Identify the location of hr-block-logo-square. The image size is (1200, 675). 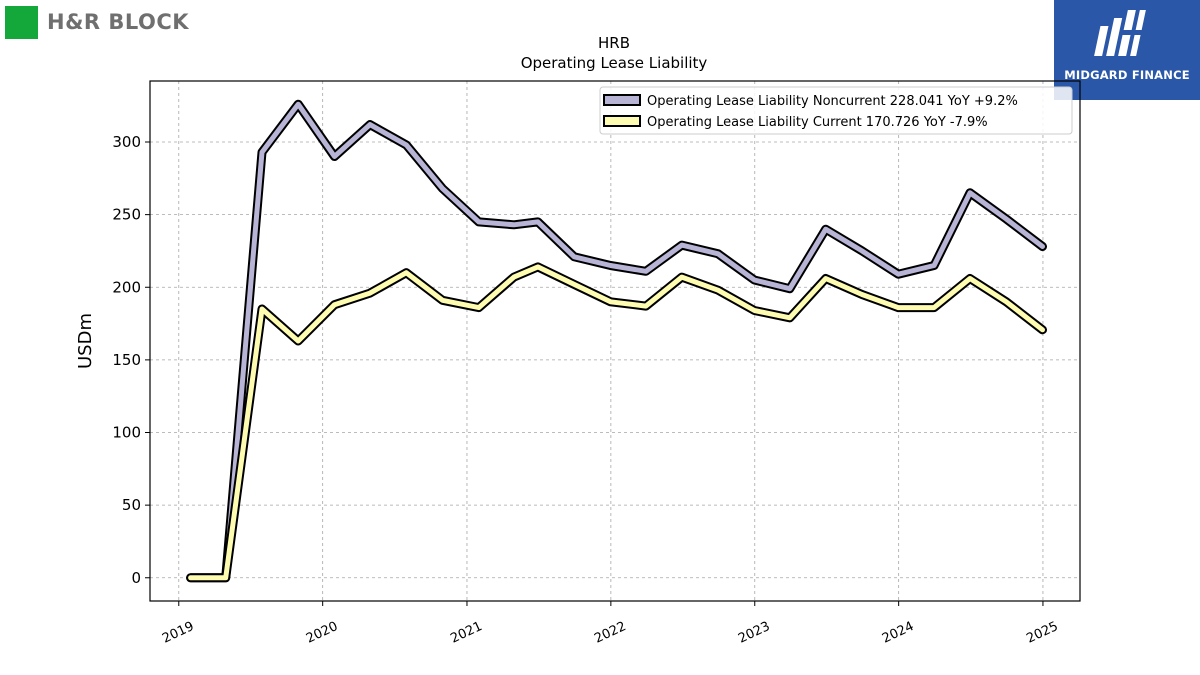
(21, 22).